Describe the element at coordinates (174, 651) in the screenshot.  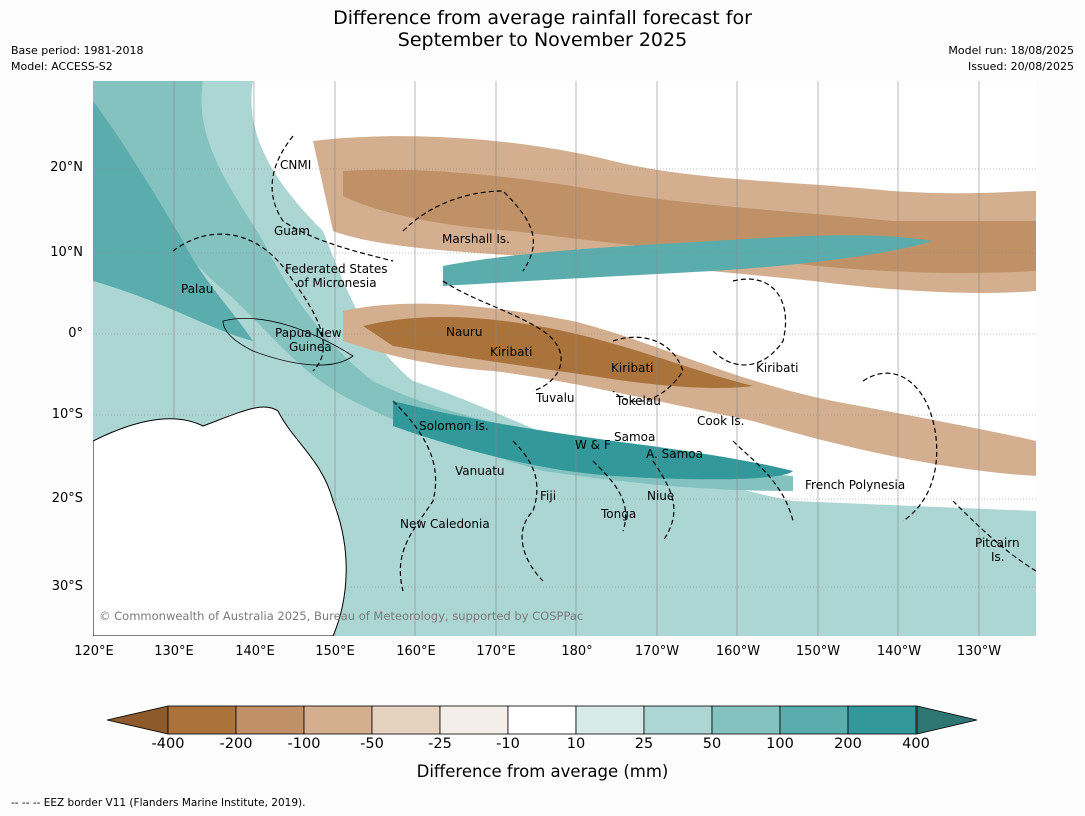
I see `lon-label-130e: 130°E` at that location.